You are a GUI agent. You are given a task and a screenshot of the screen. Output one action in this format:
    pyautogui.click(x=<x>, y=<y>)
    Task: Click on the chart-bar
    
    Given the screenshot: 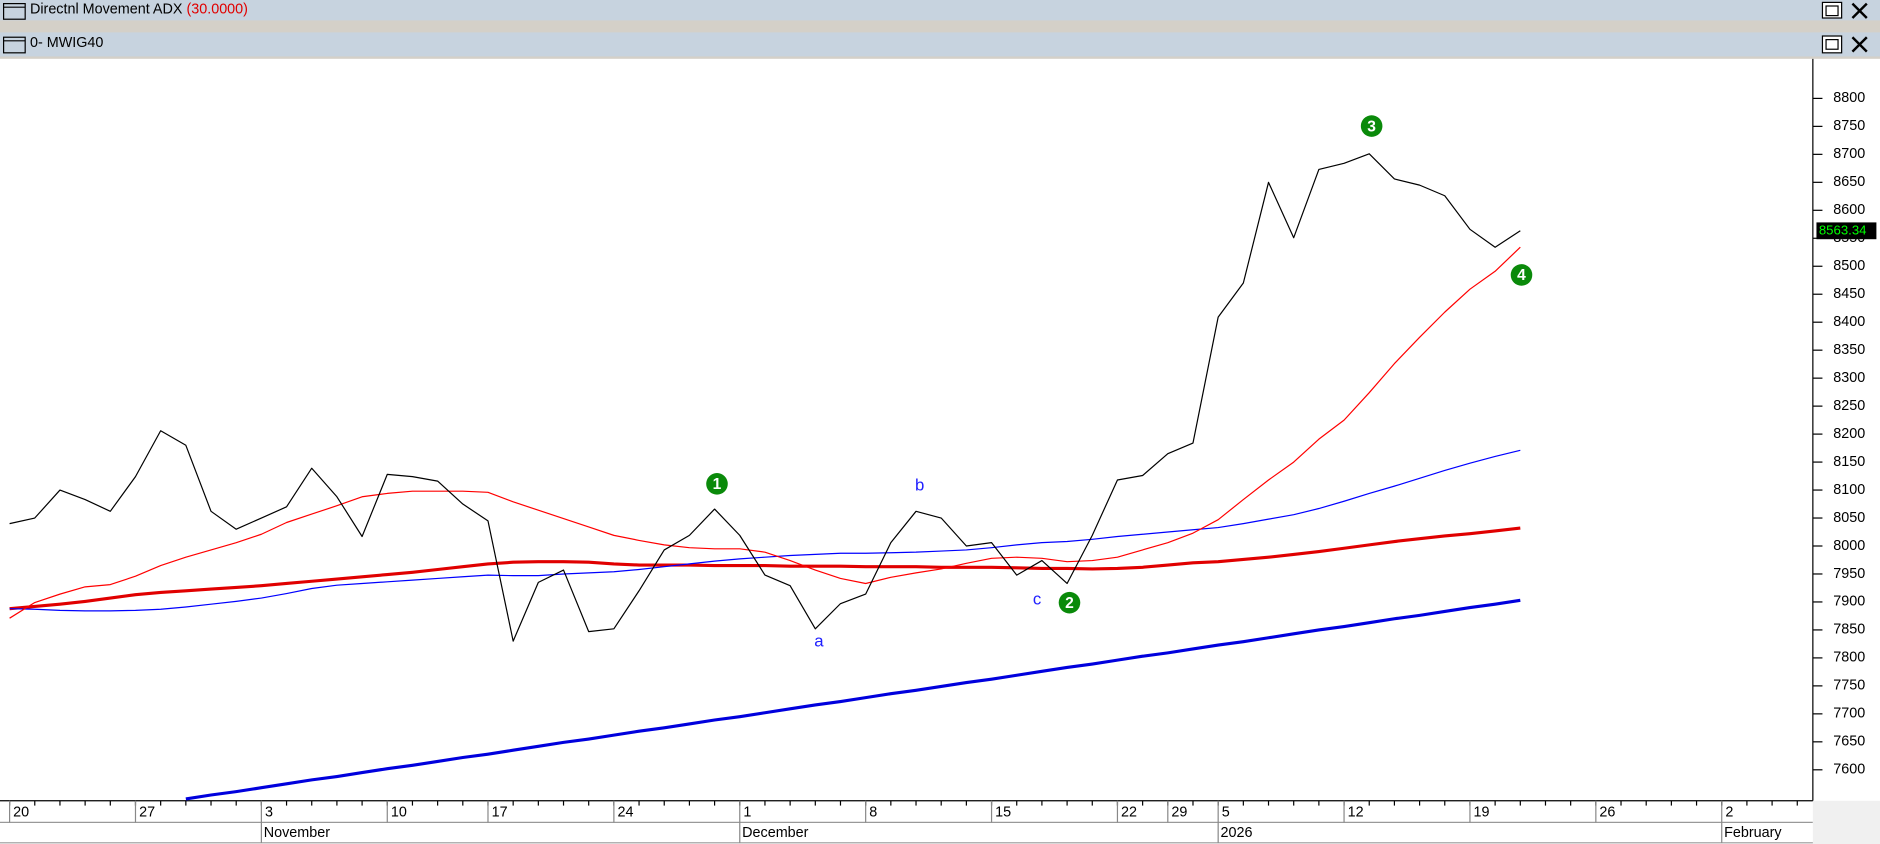 What is the action you would take?
    pyautogui.click(x=940, y=44)
    